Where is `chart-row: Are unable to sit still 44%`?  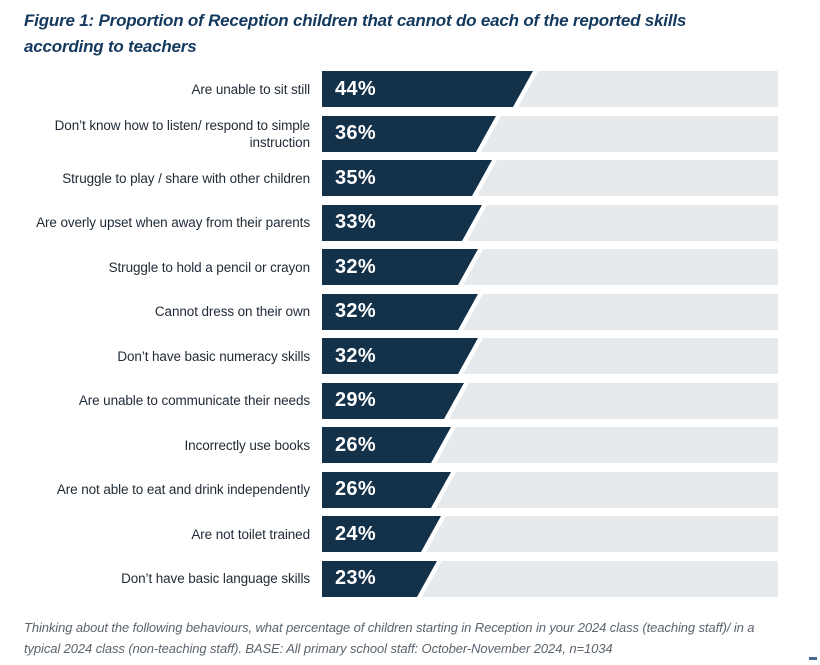
chart-row: Are unable to sit still 44% is located at coordinates (401, 89).